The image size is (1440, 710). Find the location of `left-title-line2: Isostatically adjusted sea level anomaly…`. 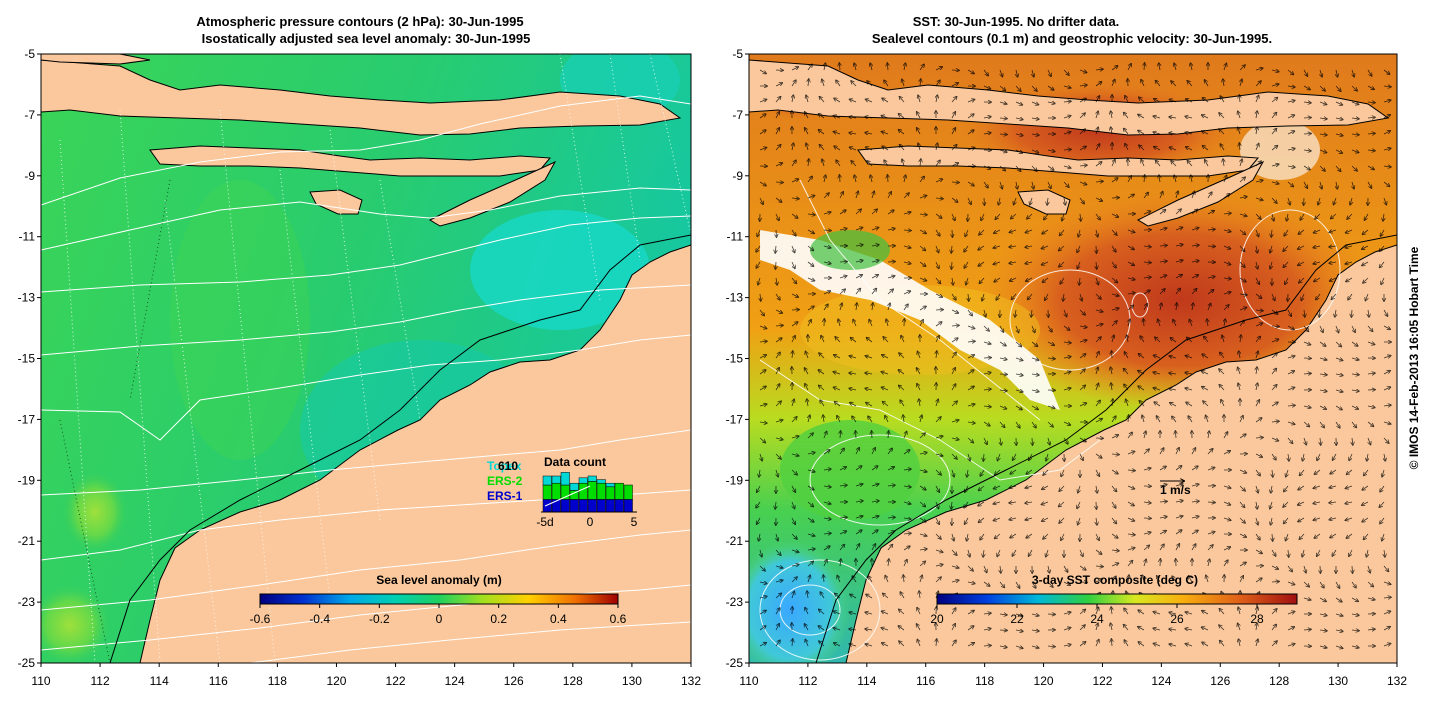

left-title-line2: Isostatically adjusted sea level anomaly… is located at coordinates (366, 38).